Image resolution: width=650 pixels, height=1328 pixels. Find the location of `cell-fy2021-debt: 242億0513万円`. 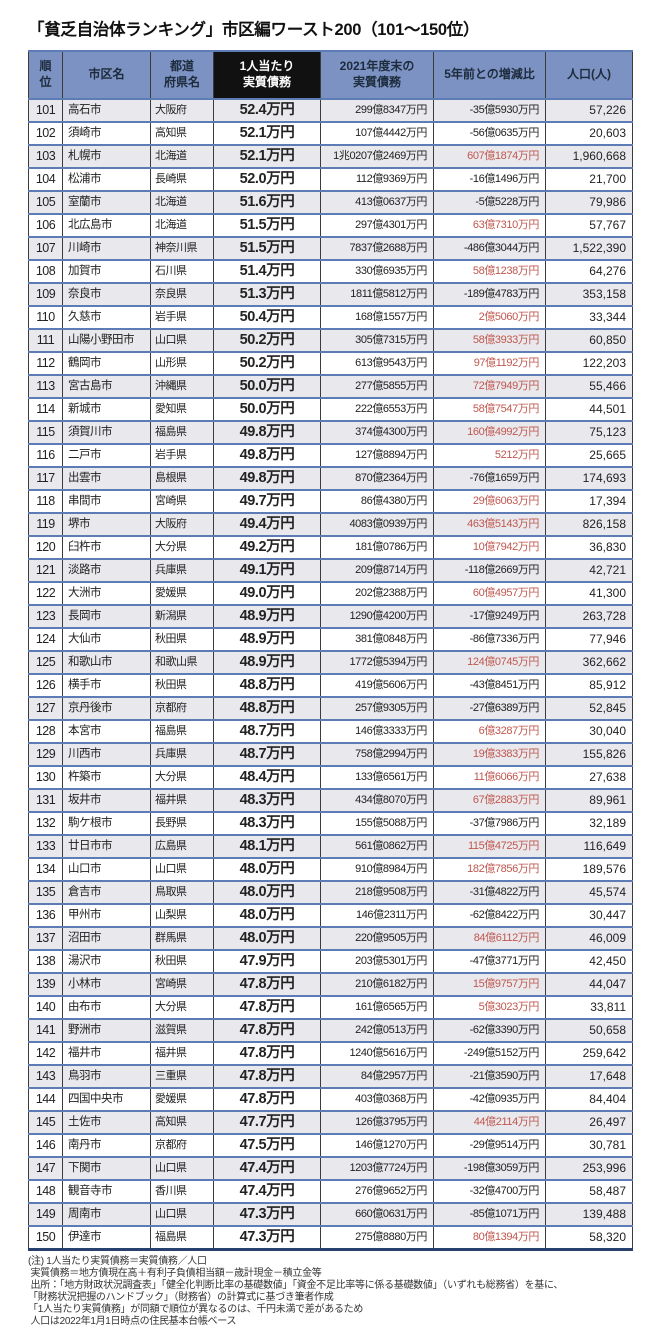

cell-fy2021-debt: 242億0513万円 is located at coordinates (377, 1030).